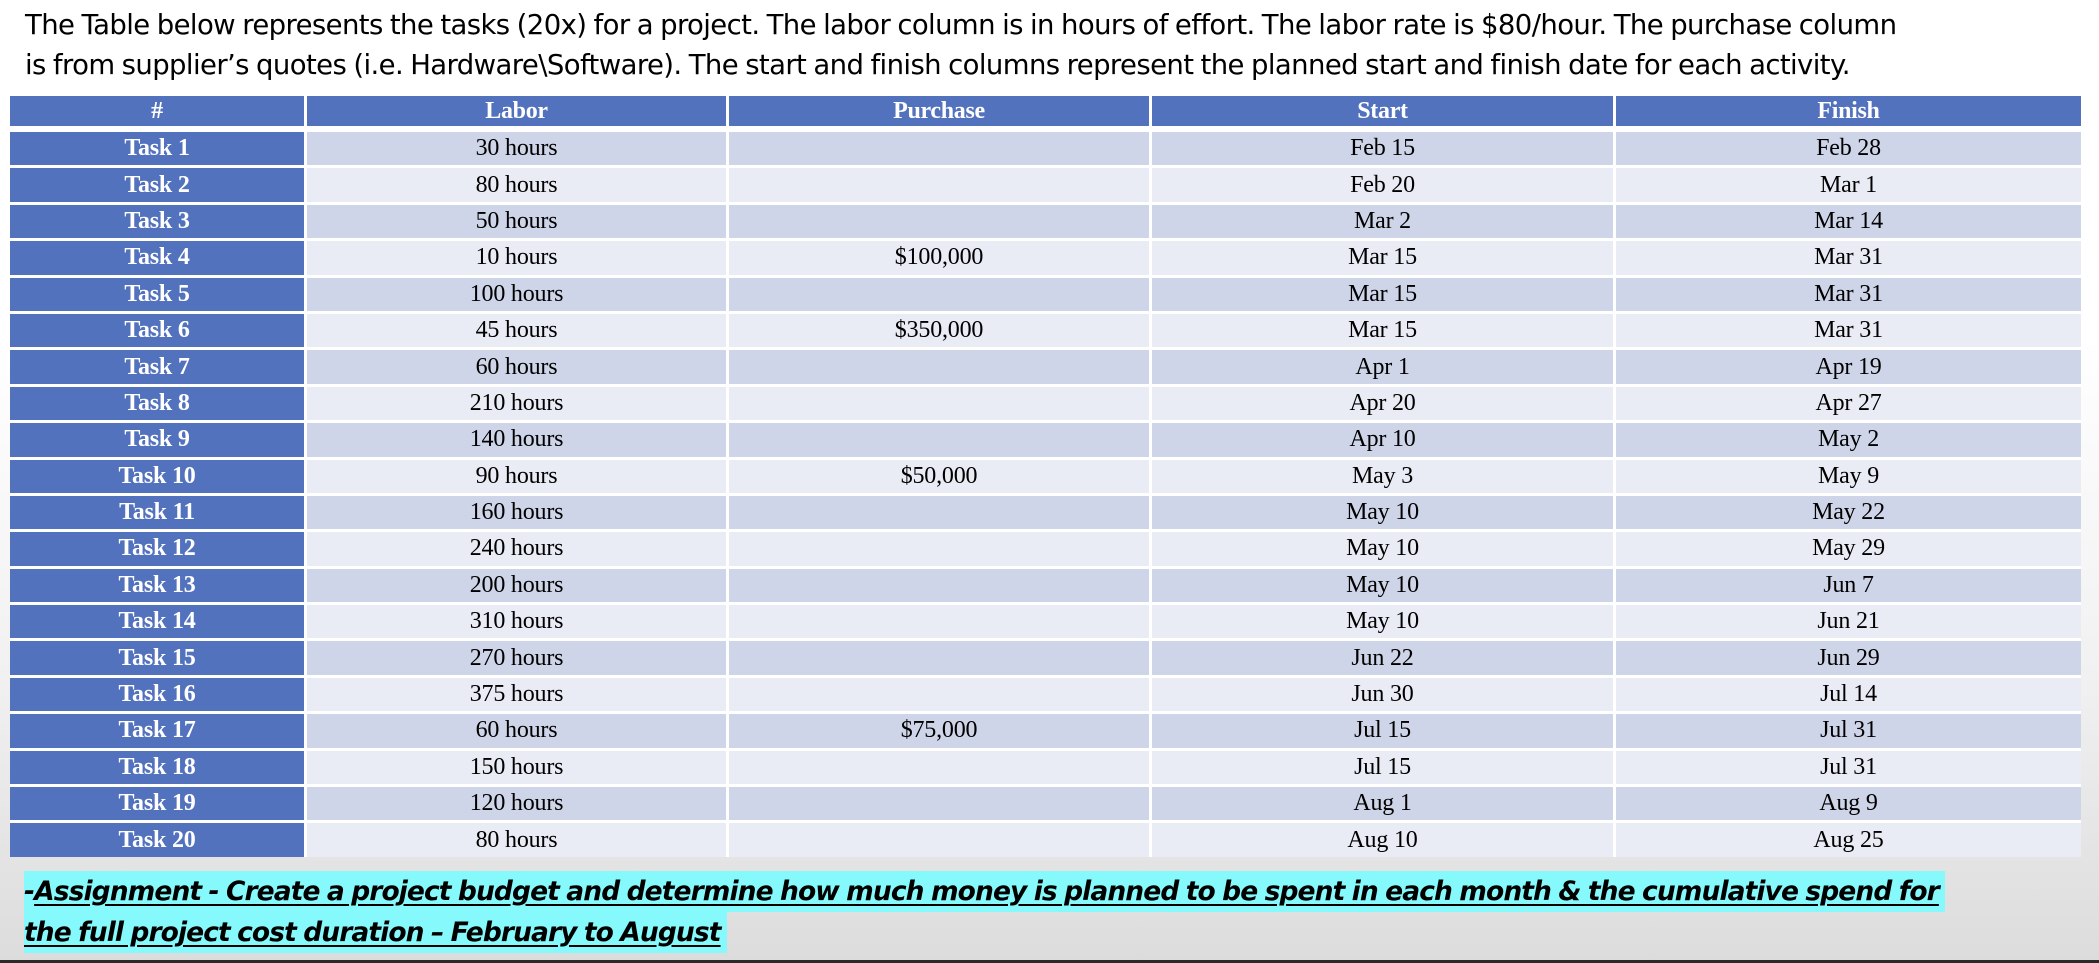 Image resolution: width=2099 pixels, height=963 pixels. Describe the element at coordinates (1848, 477) in the screenshot. I see `finish-cell: May 9` at that location.